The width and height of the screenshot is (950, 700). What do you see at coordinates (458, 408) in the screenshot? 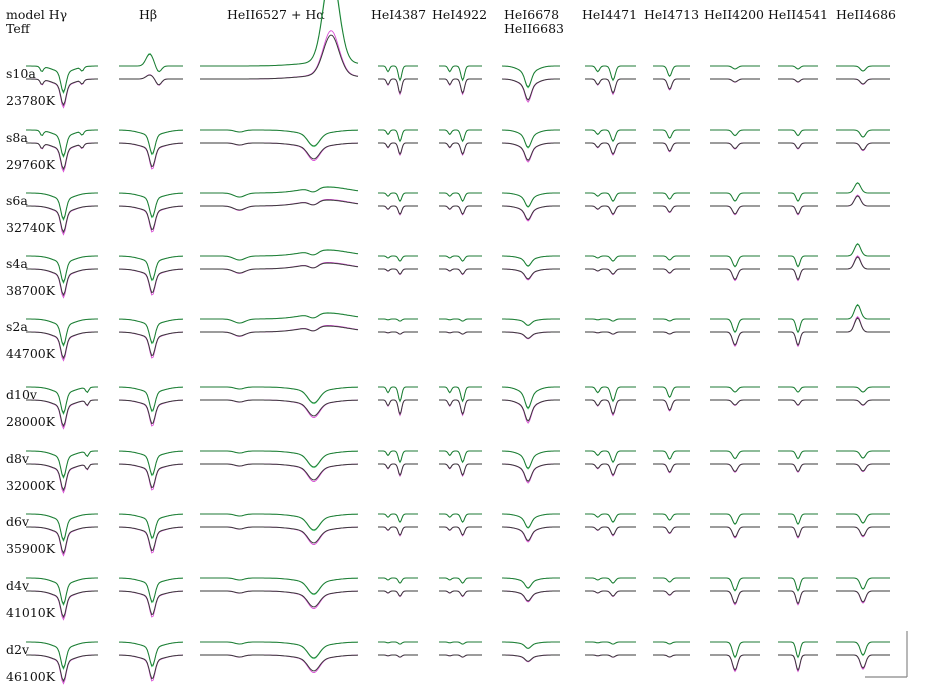
I see `spectra-row-d10v` at bounding box center [458, 408].